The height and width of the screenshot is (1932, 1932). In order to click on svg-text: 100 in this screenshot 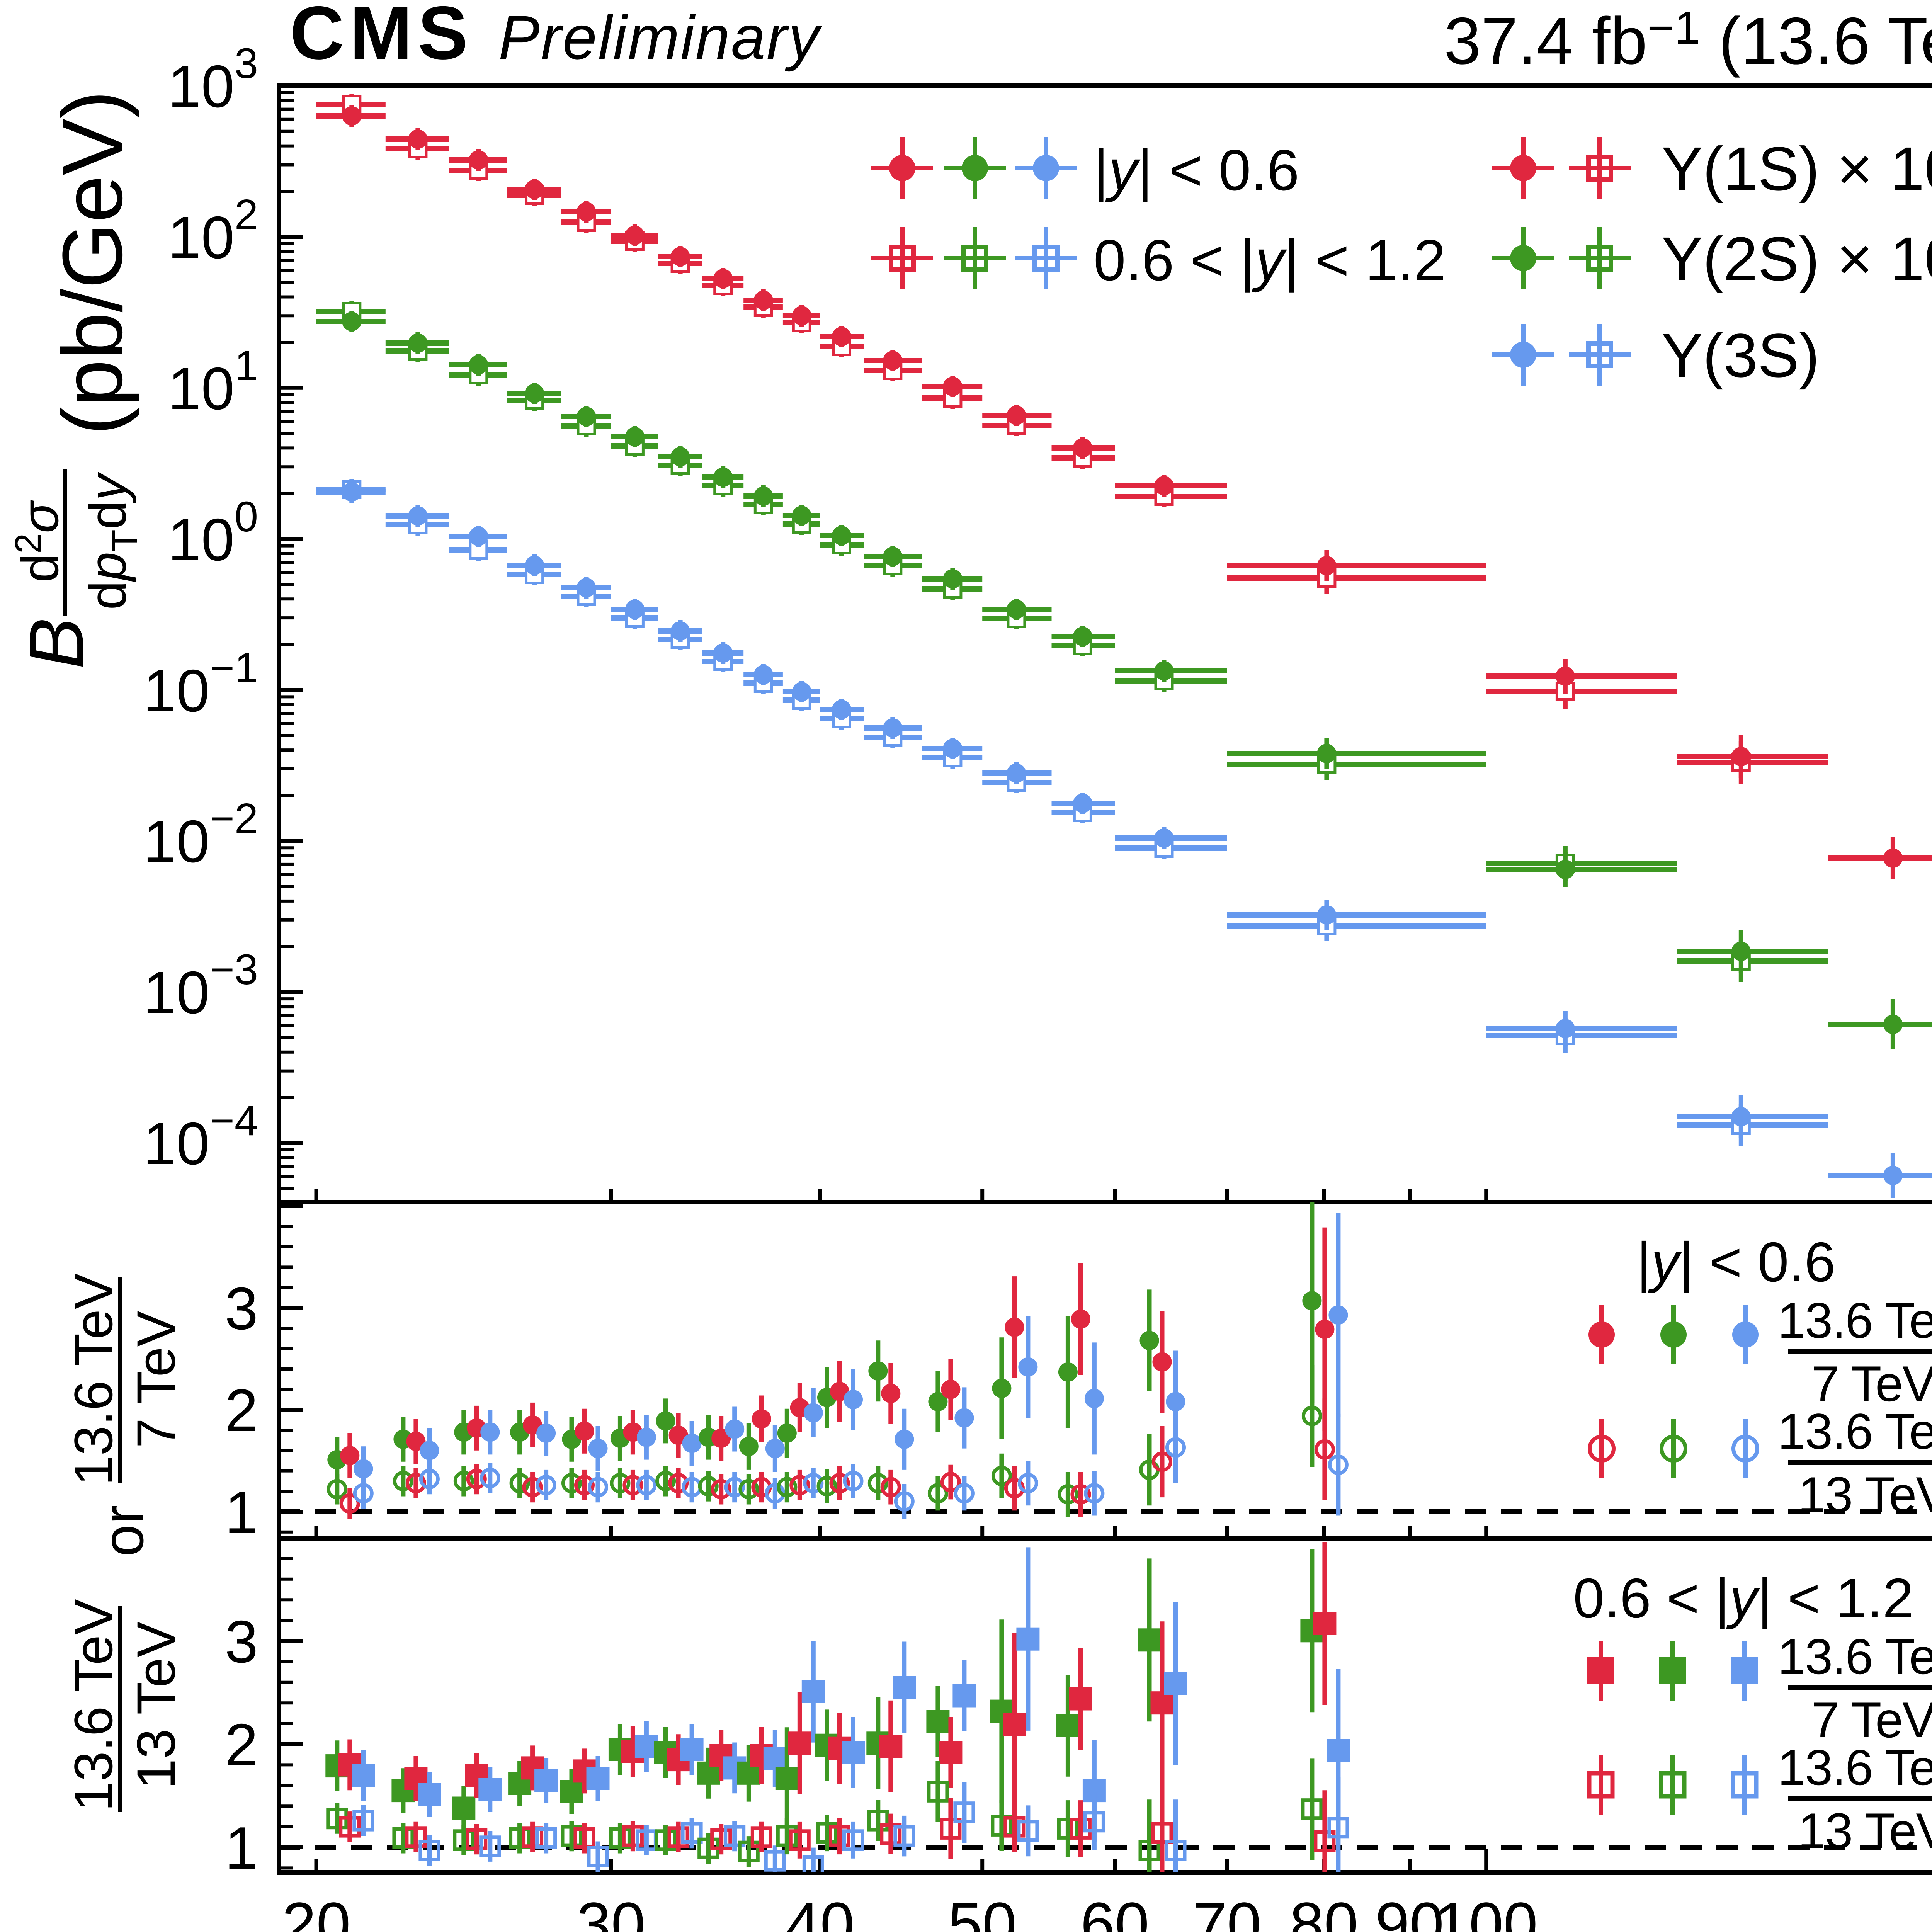, I will do `click(1487, 1911)`.